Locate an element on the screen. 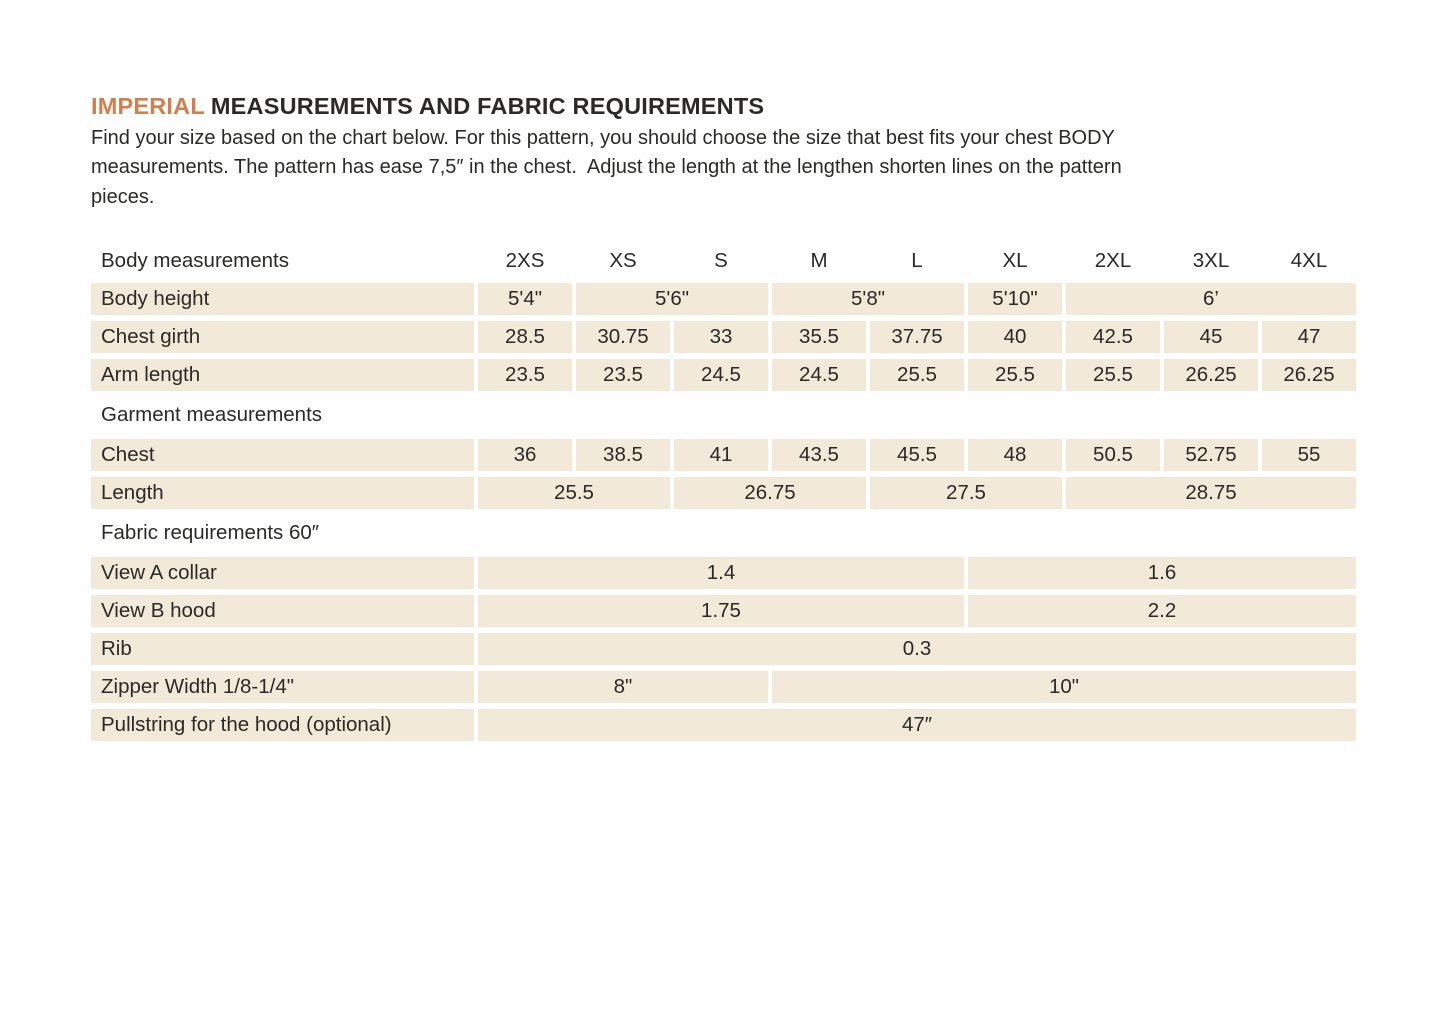 This screenshot has height=1030, width=1445. value-cell: 52.75 is located at coordinates (1211, 455).